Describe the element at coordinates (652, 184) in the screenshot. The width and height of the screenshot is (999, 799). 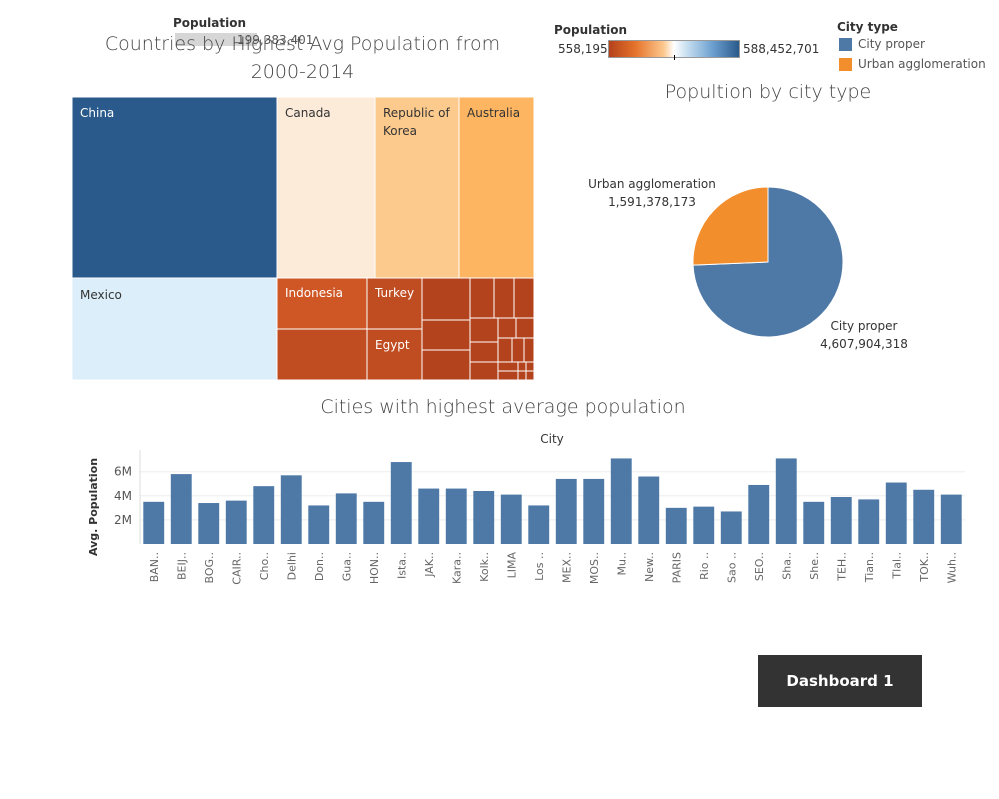
I see `pie-label-urban-agglomeration: Urban agglomeration` at that location.